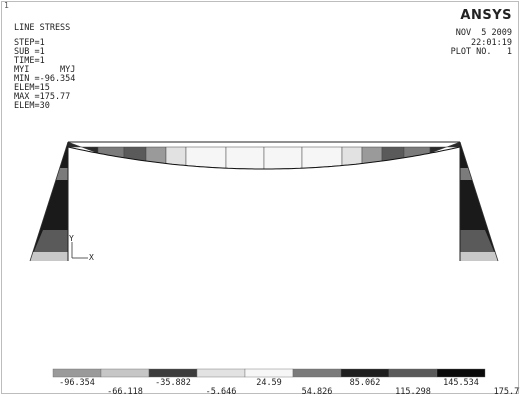 The image size is (520, 397). I want to click on time-label: TIME=1, so click(29, 61).